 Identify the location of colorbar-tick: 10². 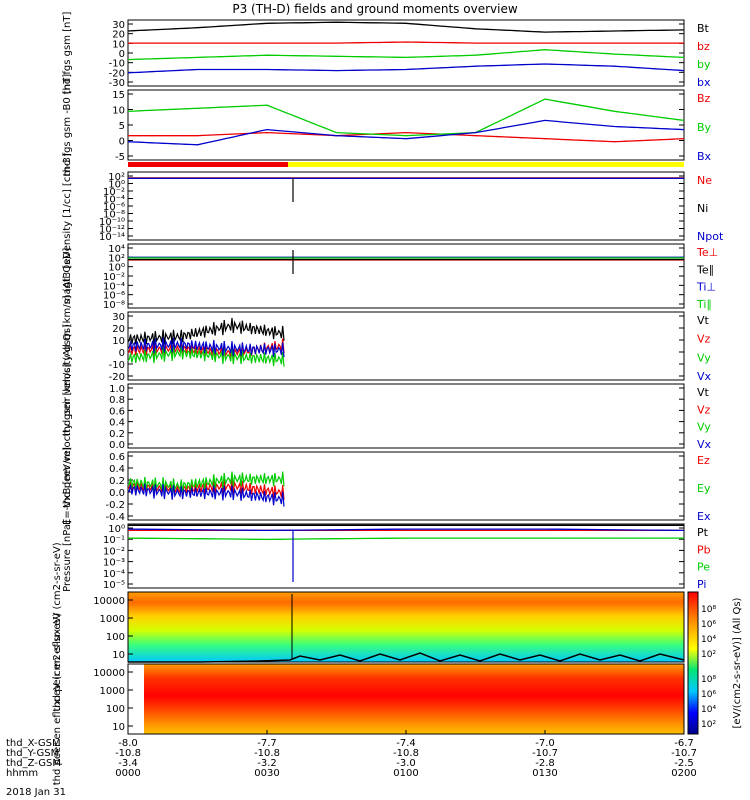
(708, 725).